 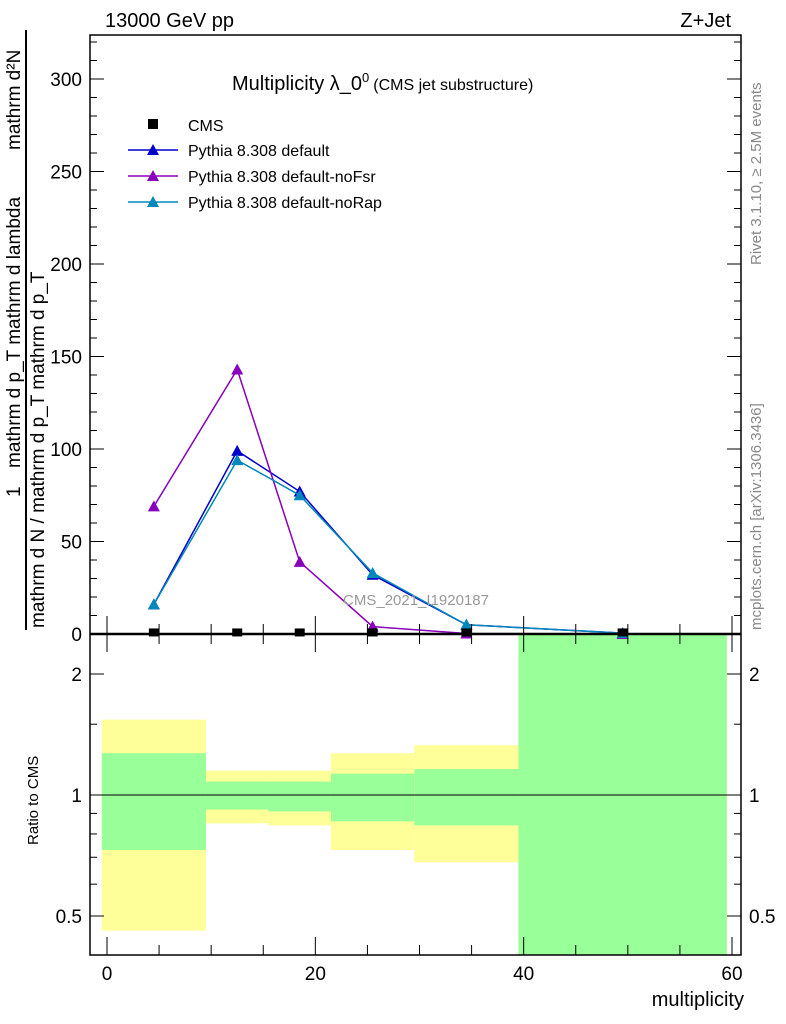 I want to click on y-tick-label: 0, so click(x=76, y=635).